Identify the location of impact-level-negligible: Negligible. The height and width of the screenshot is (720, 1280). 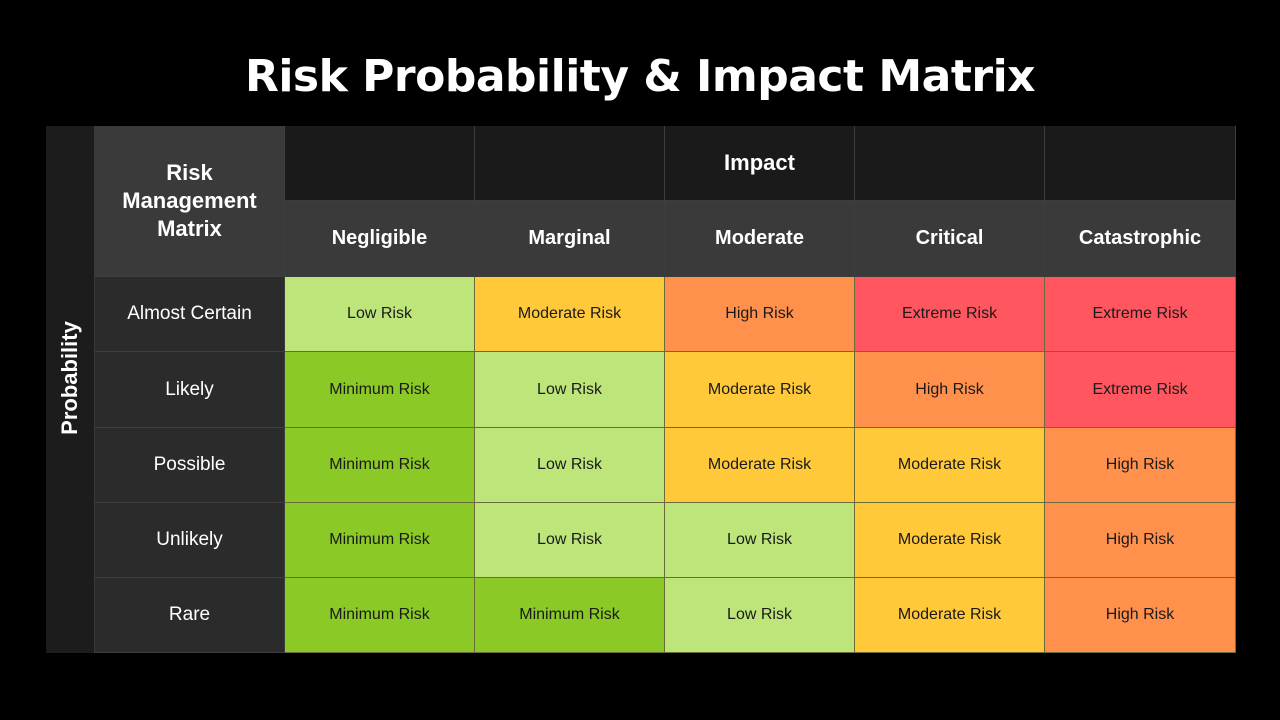
(380, 239).